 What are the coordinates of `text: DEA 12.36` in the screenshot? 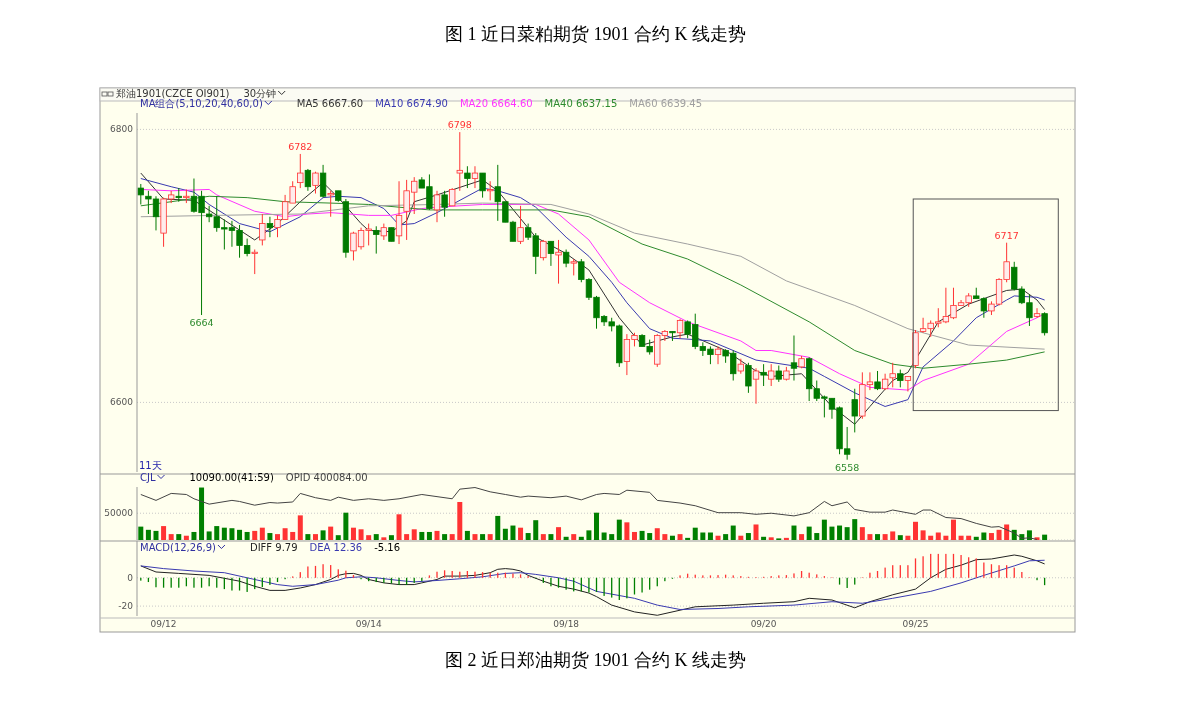 It's located at (336, 547).